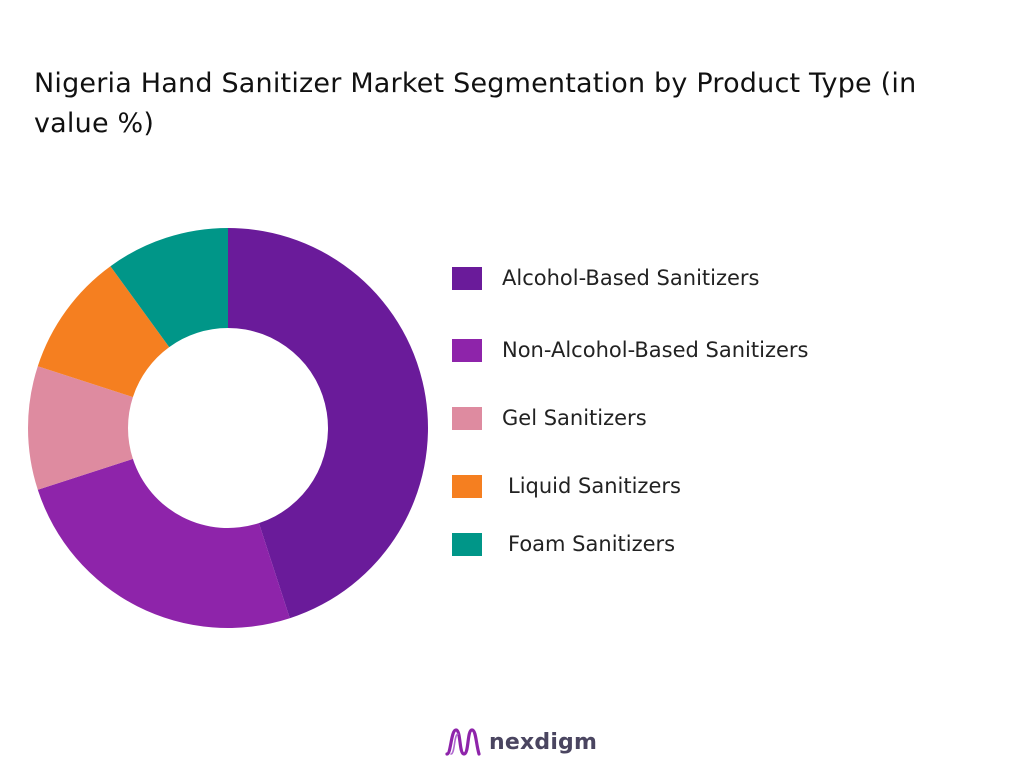  I want to click on donut-slice-gel-sanitizers, so click(80, 428).